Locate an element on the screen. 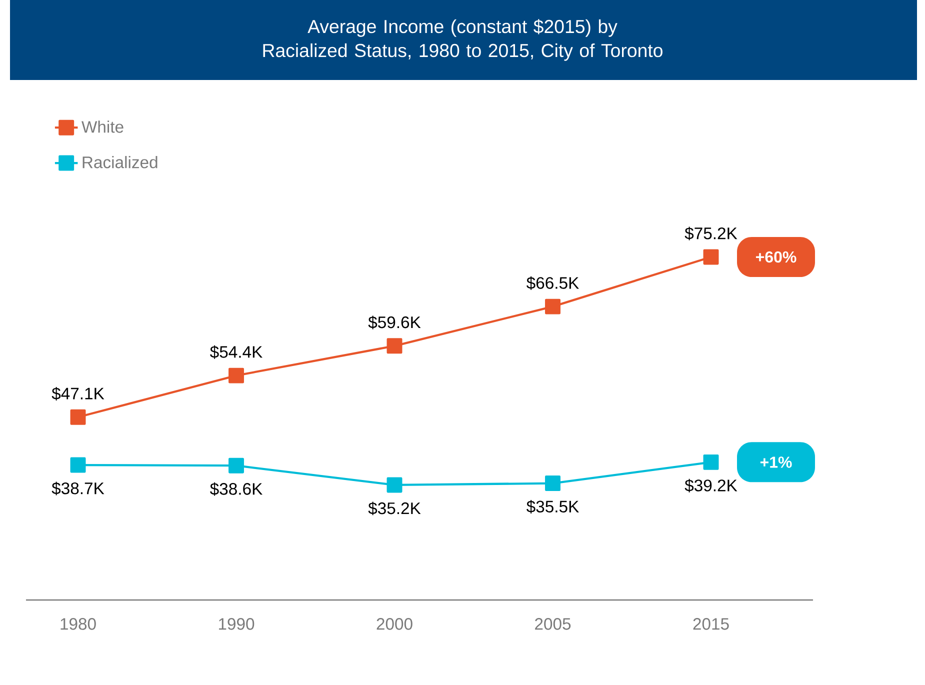 This screenshot has height=685, width=925. data-label: $35.5K is located at coordinates (552, 507).